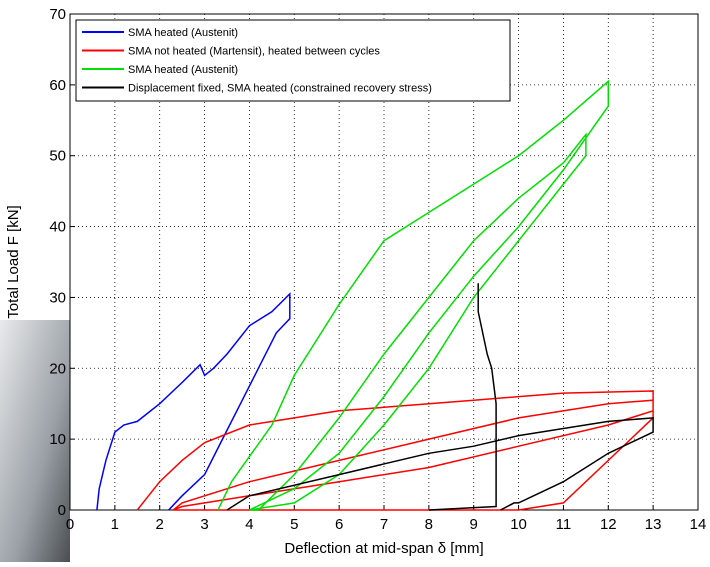  What do you see at coordinates (57, 439) in the screenshot?
I see `y-tick-label: 10` at bounding box center [57, 439].